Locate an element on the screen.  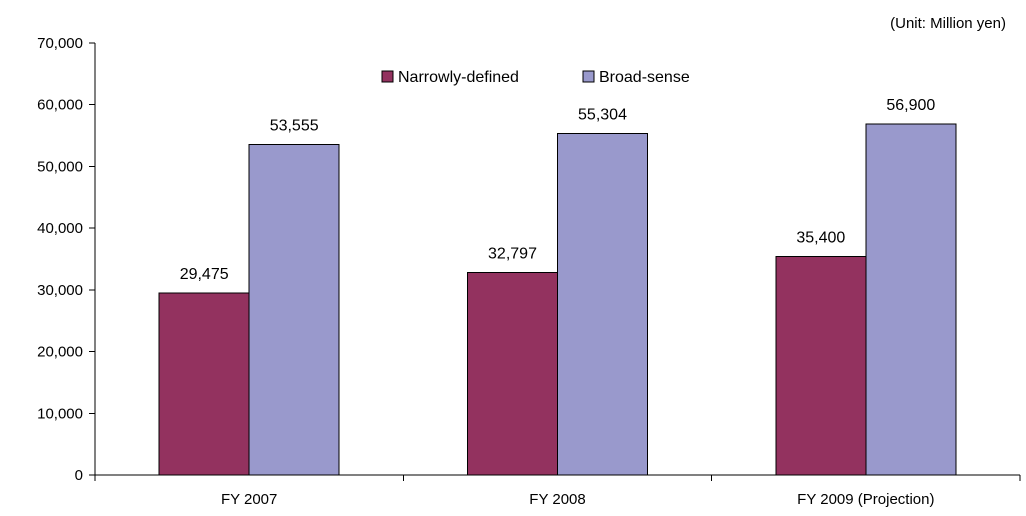
y-tick-label: 20,000 is located at coordinates (60, 352).